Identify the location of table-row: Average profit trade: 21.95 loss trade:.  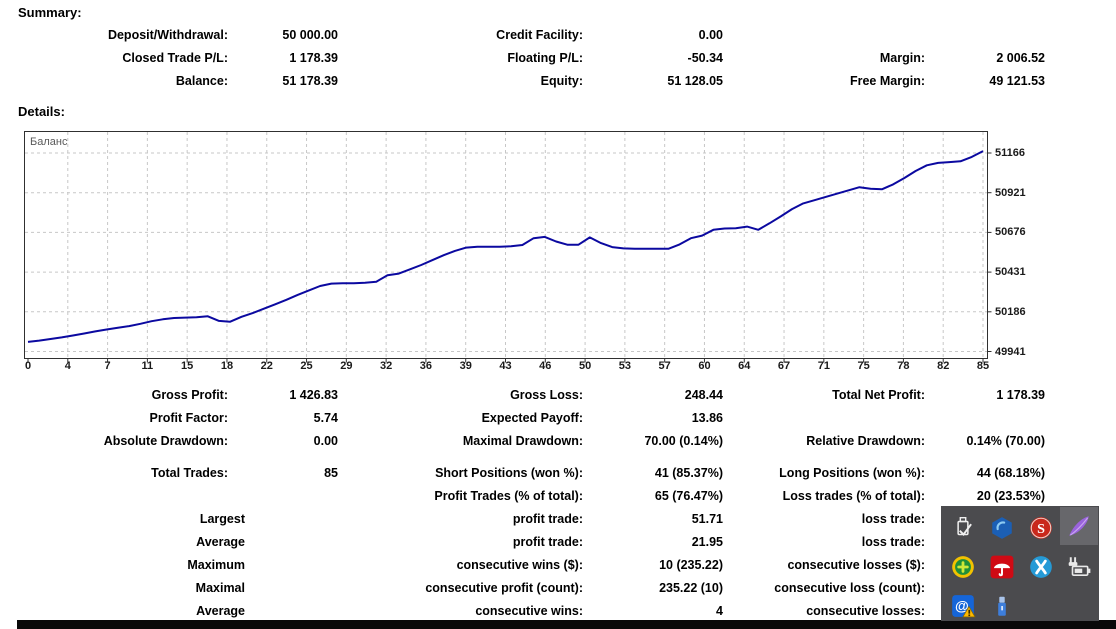
(522, 542).